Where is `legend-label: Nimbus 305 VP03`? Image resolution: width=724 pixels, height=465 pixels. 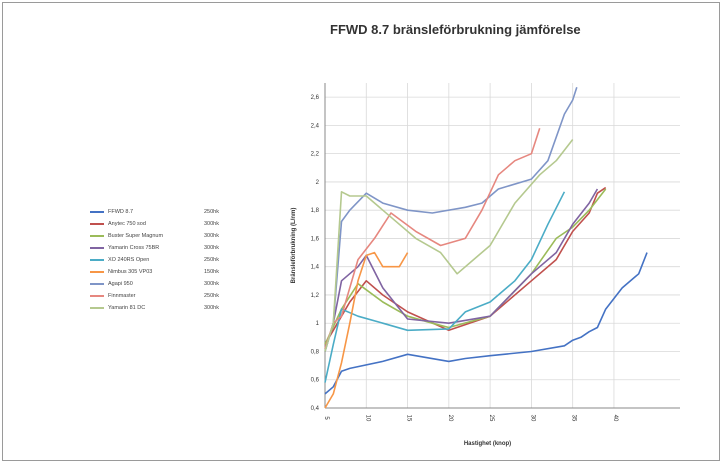 legend-label: Nimbus 305 VP03 is located at coordinates (130, 272).